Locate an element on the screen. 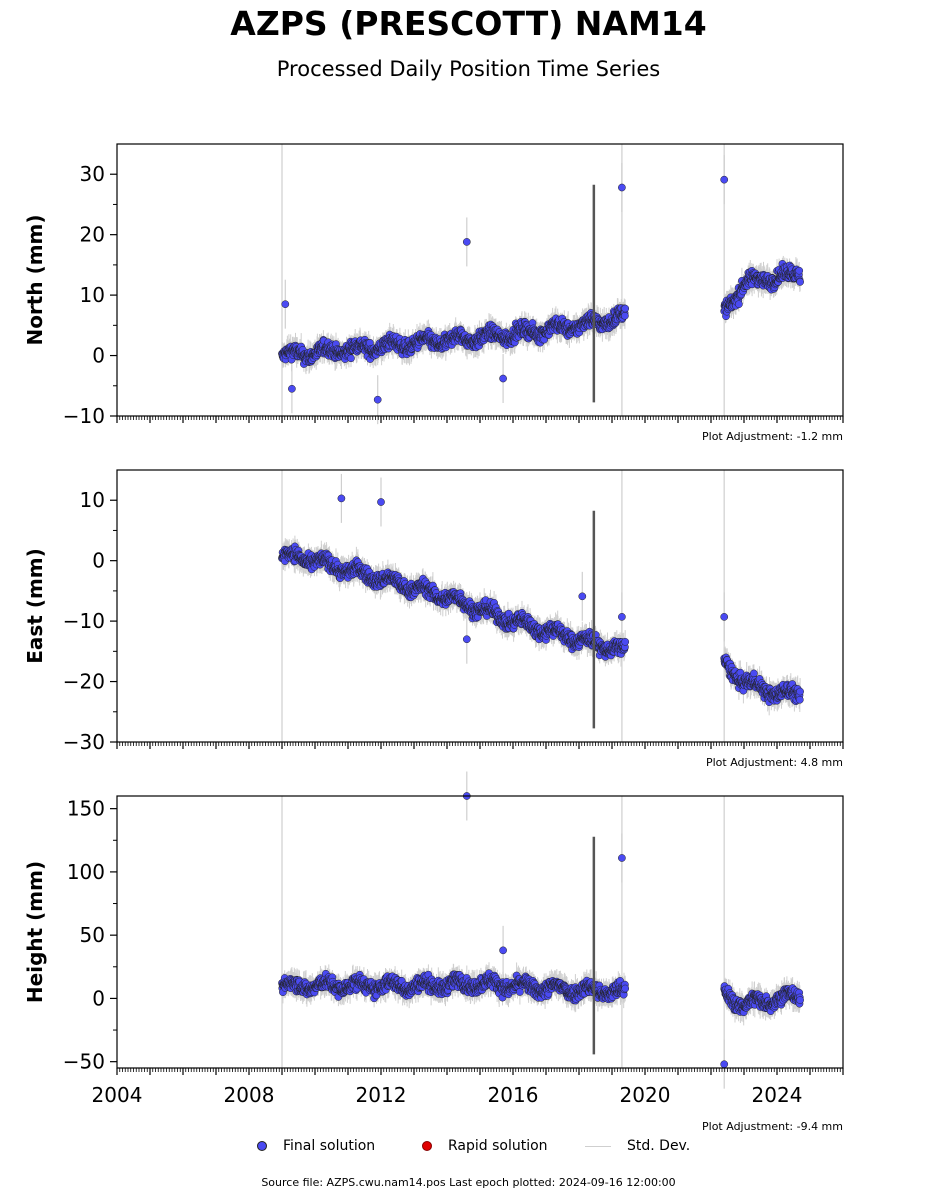  y-tick-label: 20 is located at coordinates (92, 235).